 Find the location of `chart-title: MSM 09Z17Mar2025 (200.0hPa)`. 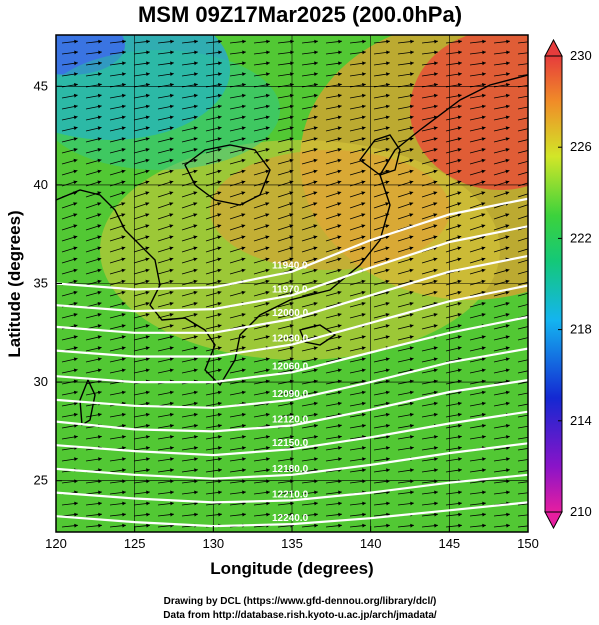

chart-title: MSM 09Z17Mar2025 (200.0hPa) is located at coordinates (300, 14).